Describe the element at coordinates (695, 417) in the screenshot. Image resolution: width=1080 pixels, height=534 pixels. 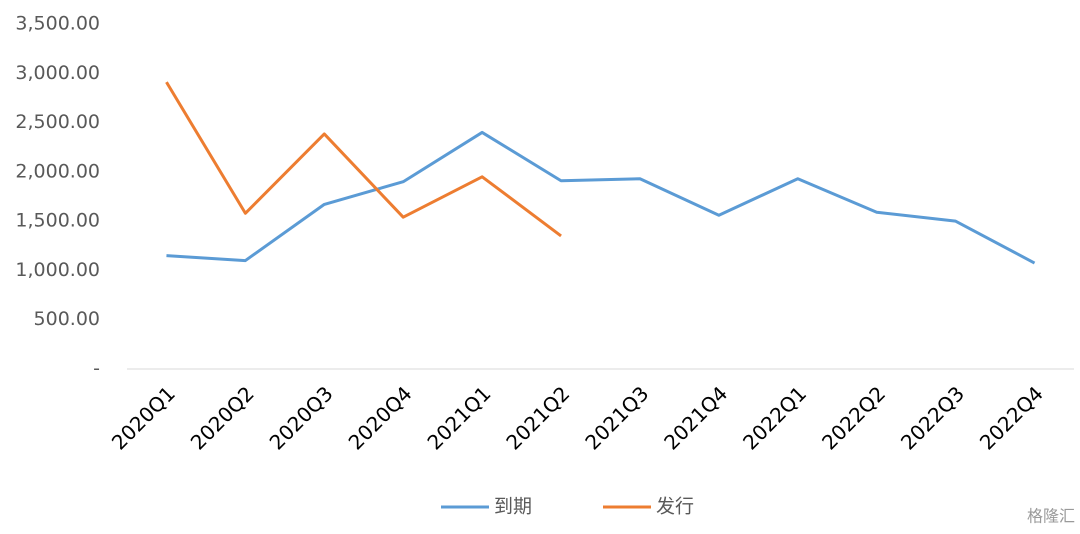
I see `x-tick-label: 2021Q4` at that location.